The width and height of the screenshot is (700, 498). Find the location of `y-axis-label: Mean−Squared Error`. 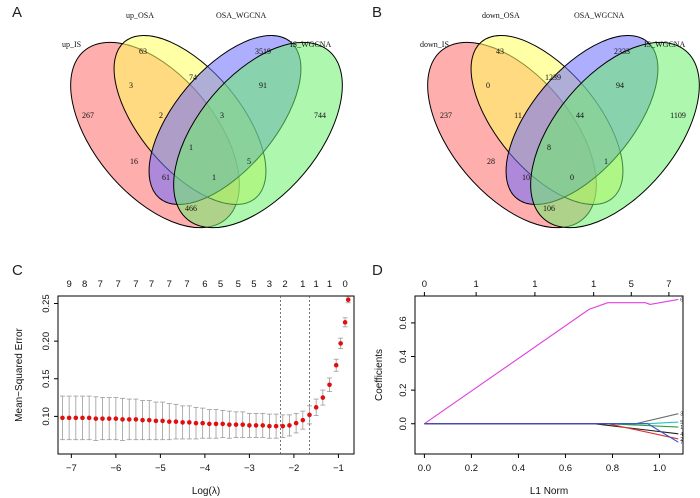

y-axis-label: Mean−Squared Error is located at coordinates (19, 375).